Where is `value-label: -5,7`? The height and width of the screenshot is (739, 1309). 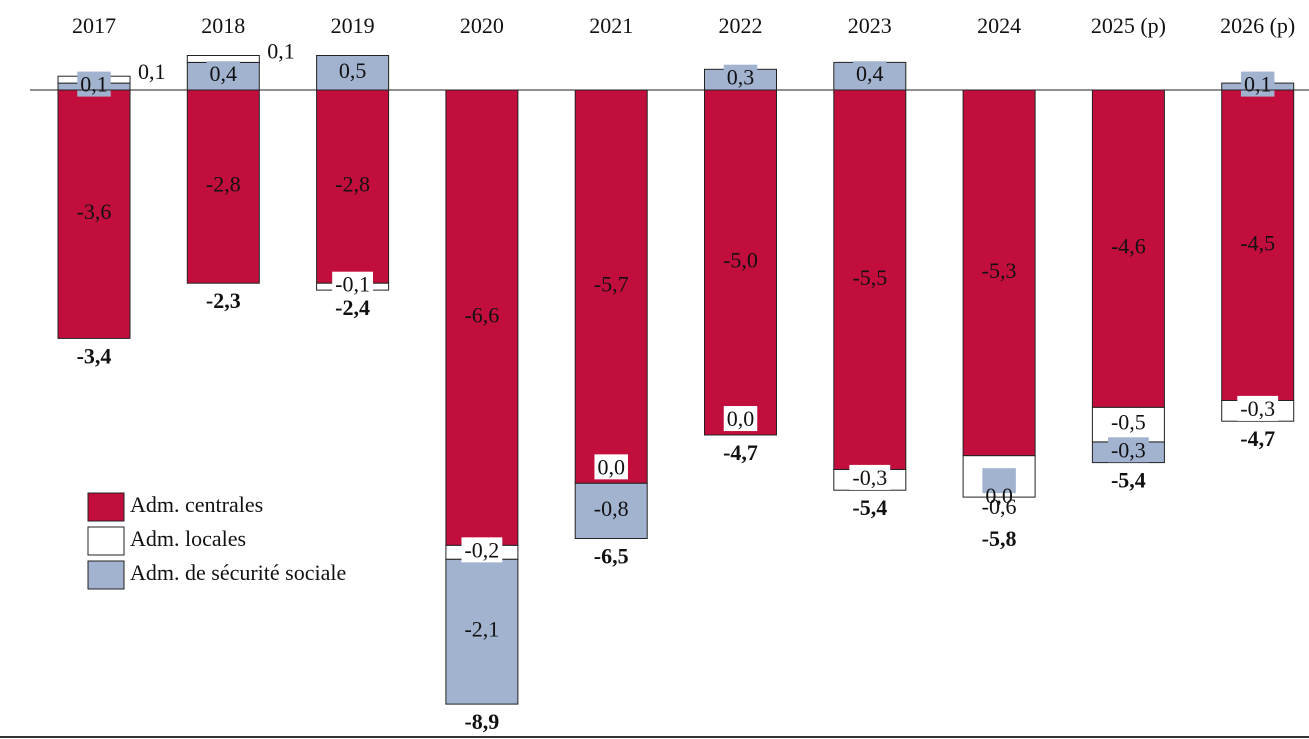
value-label: -5,7 is located at coordinates (611, 284).